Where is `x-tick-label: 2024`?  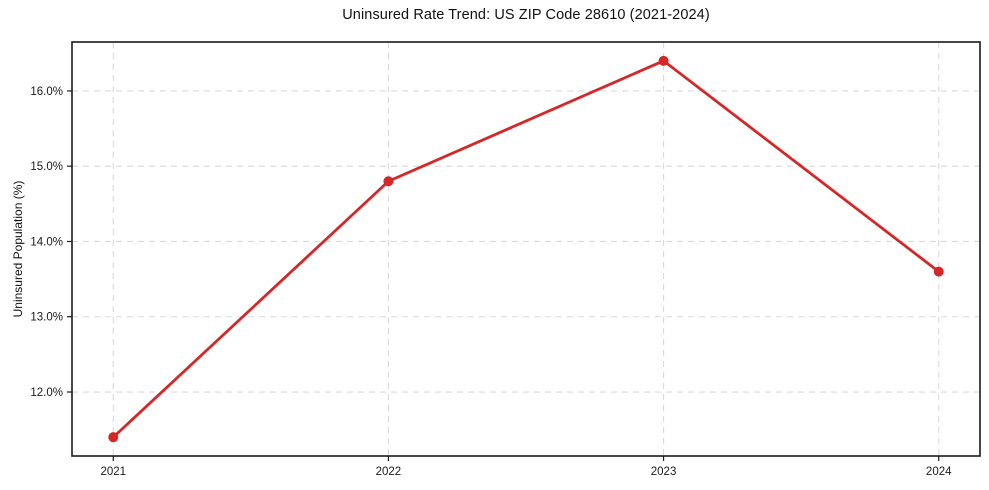 x-tick-label: 2024 is located at coordinates (939, 472).